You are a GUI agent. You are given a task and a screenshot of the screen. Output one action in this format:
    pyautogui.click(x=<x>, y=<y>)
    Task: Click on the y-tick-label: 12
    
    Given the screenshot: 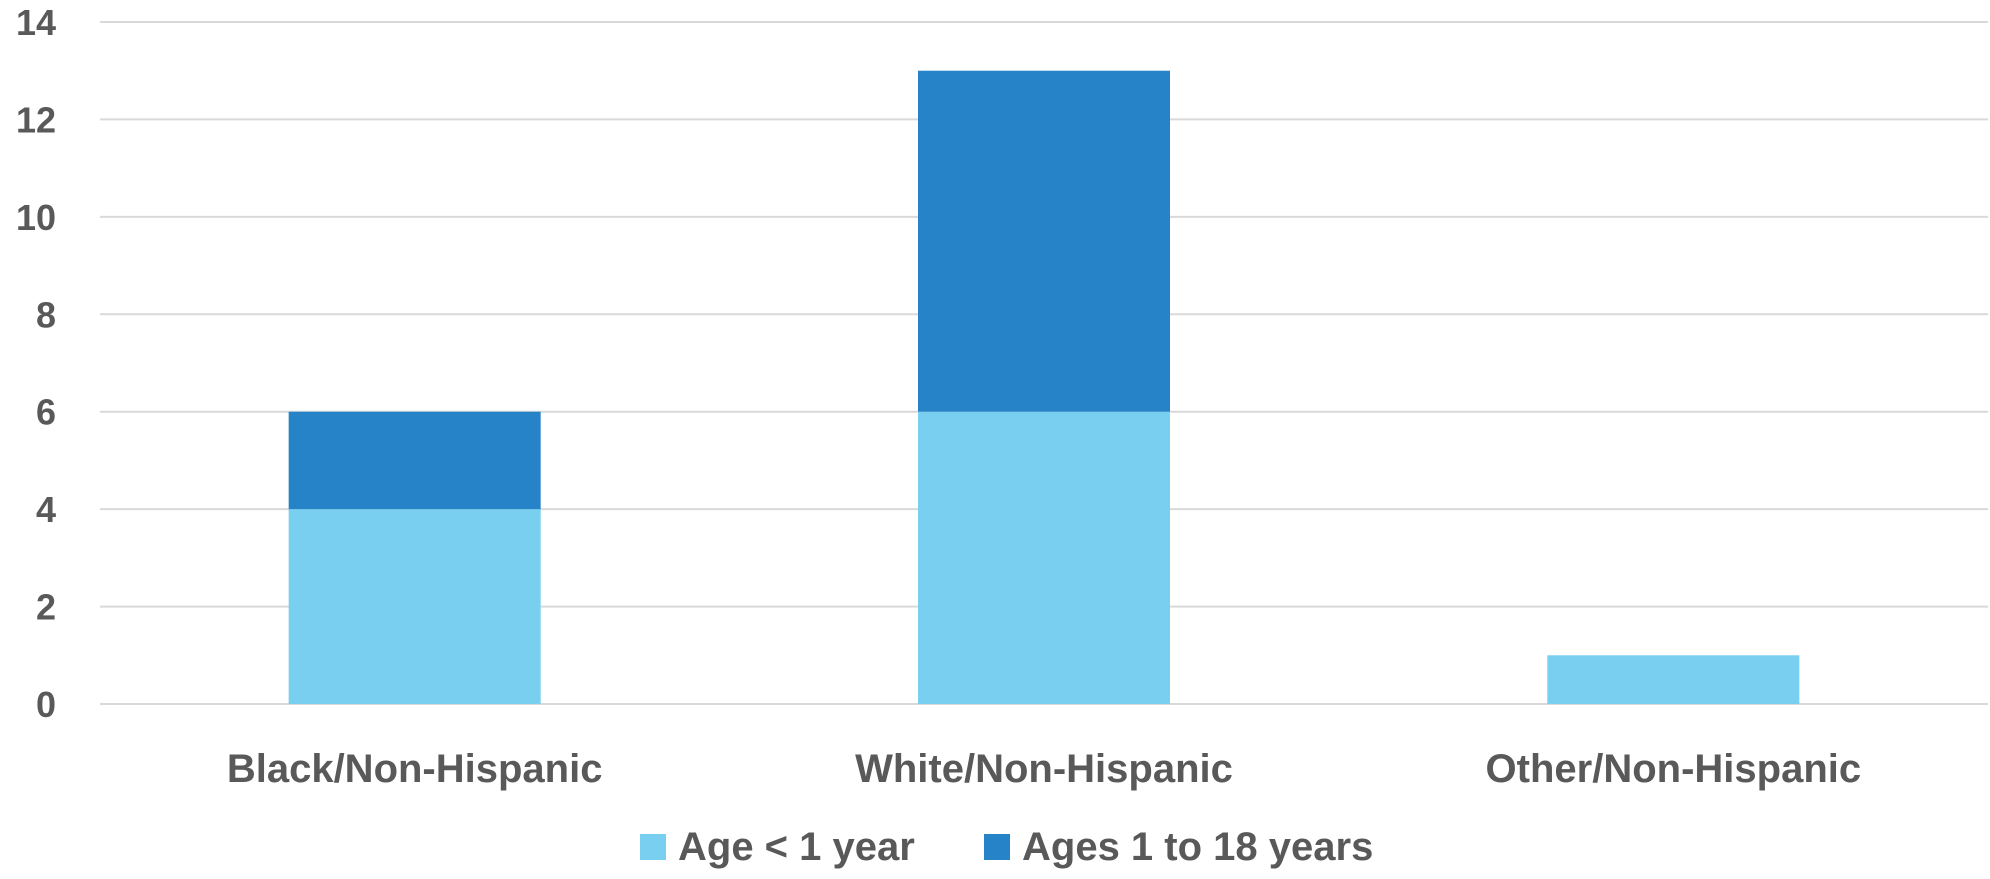 What is the action you would take?
    pyautogui.click(x=36, y=119)
    